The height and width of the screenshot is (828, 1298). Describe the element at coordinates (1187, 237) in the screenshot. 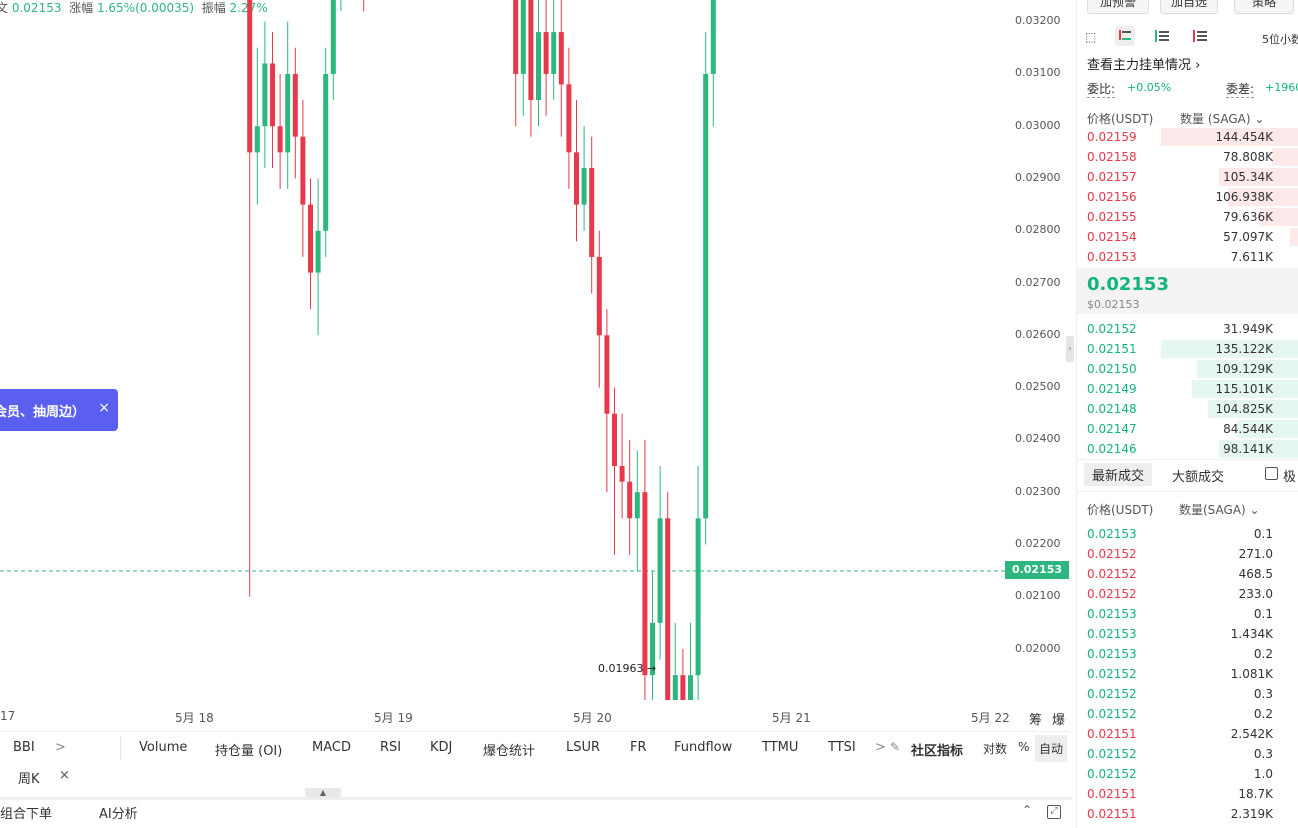

I see `orderbook-row: 0.02154 57.097K` at that location.